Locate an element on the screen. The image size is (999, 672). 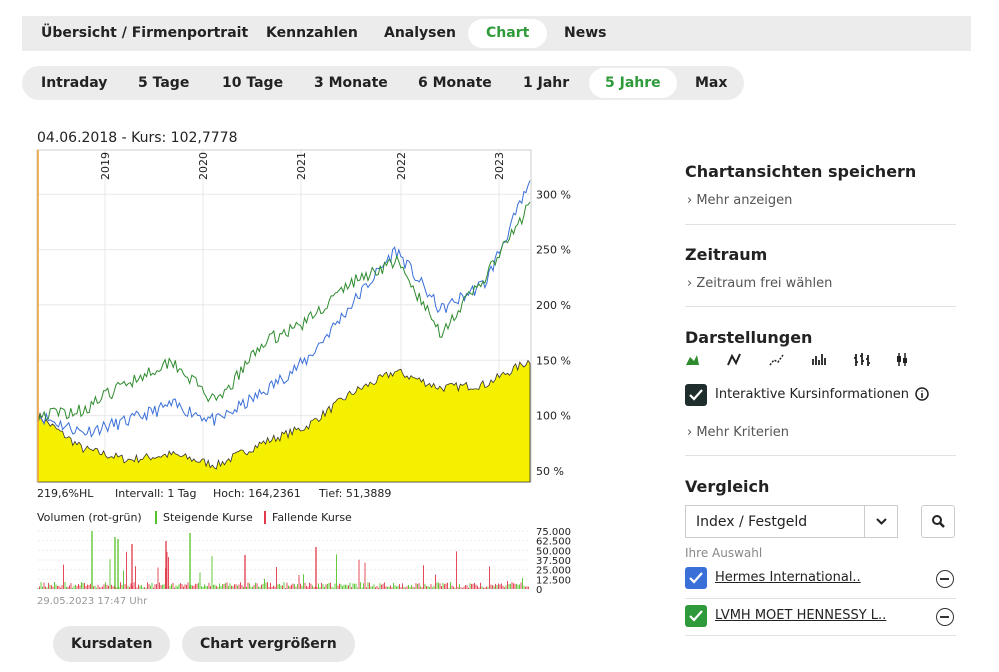
year-labels: 2019 2020 2021 2022 2023 is located at coordinates (302, 166).